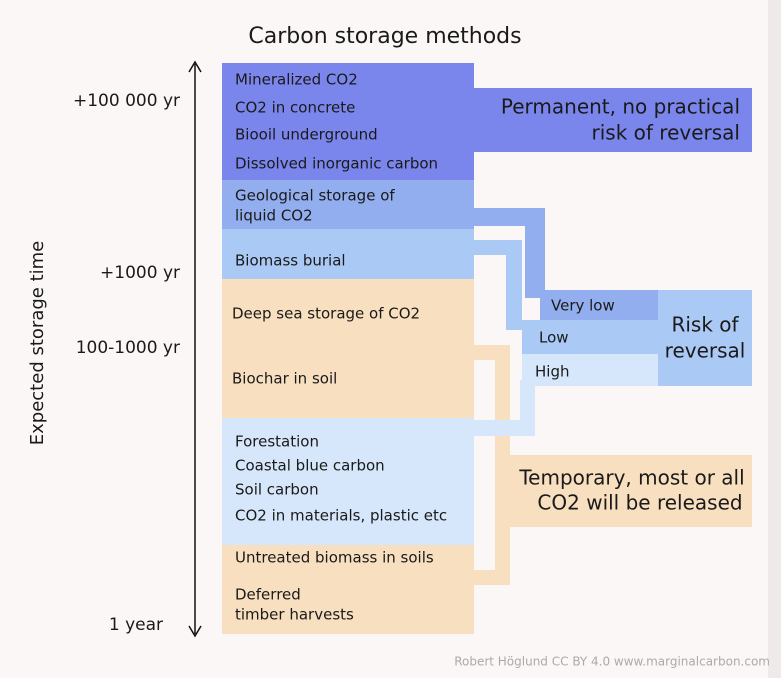 The height and width of the screenshot is (678, 781). I want to click on risk-label: reversal, so click(705, 351).